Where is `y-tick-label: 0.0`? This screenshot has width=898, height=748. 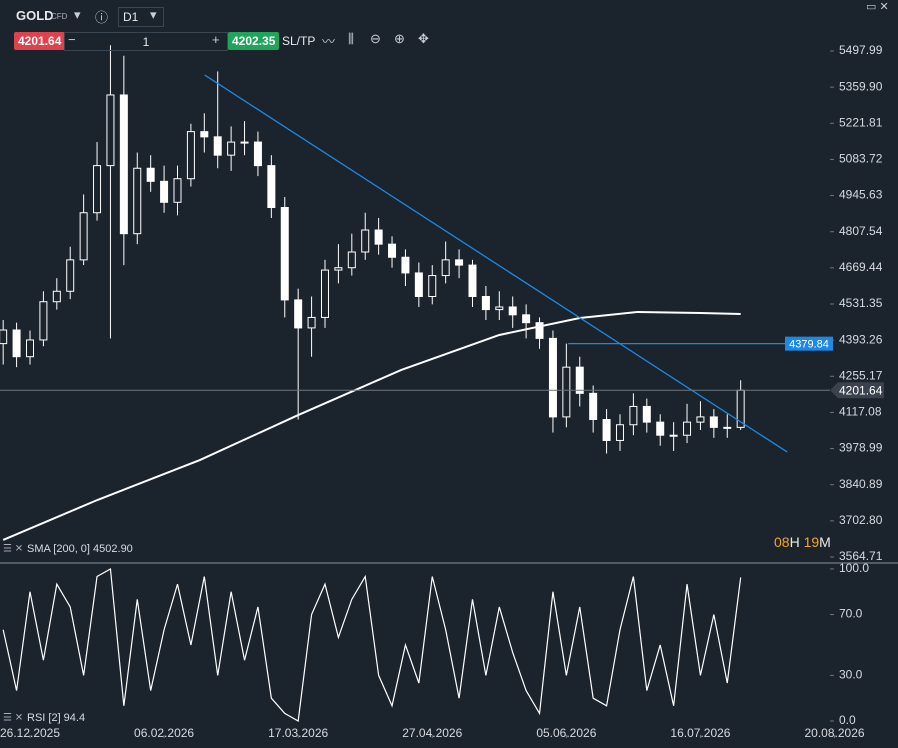 y-tick-label: 0.0 is located at coordinates (847, 720).